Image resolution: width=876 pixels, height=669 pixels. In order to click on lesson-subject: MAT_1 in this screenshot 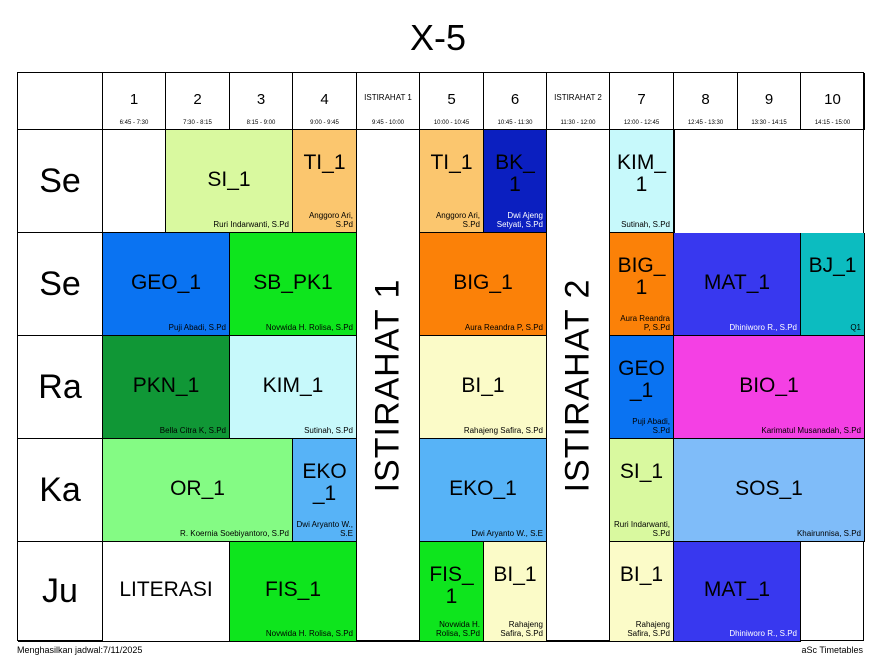, I will do `click(737, 589)`.